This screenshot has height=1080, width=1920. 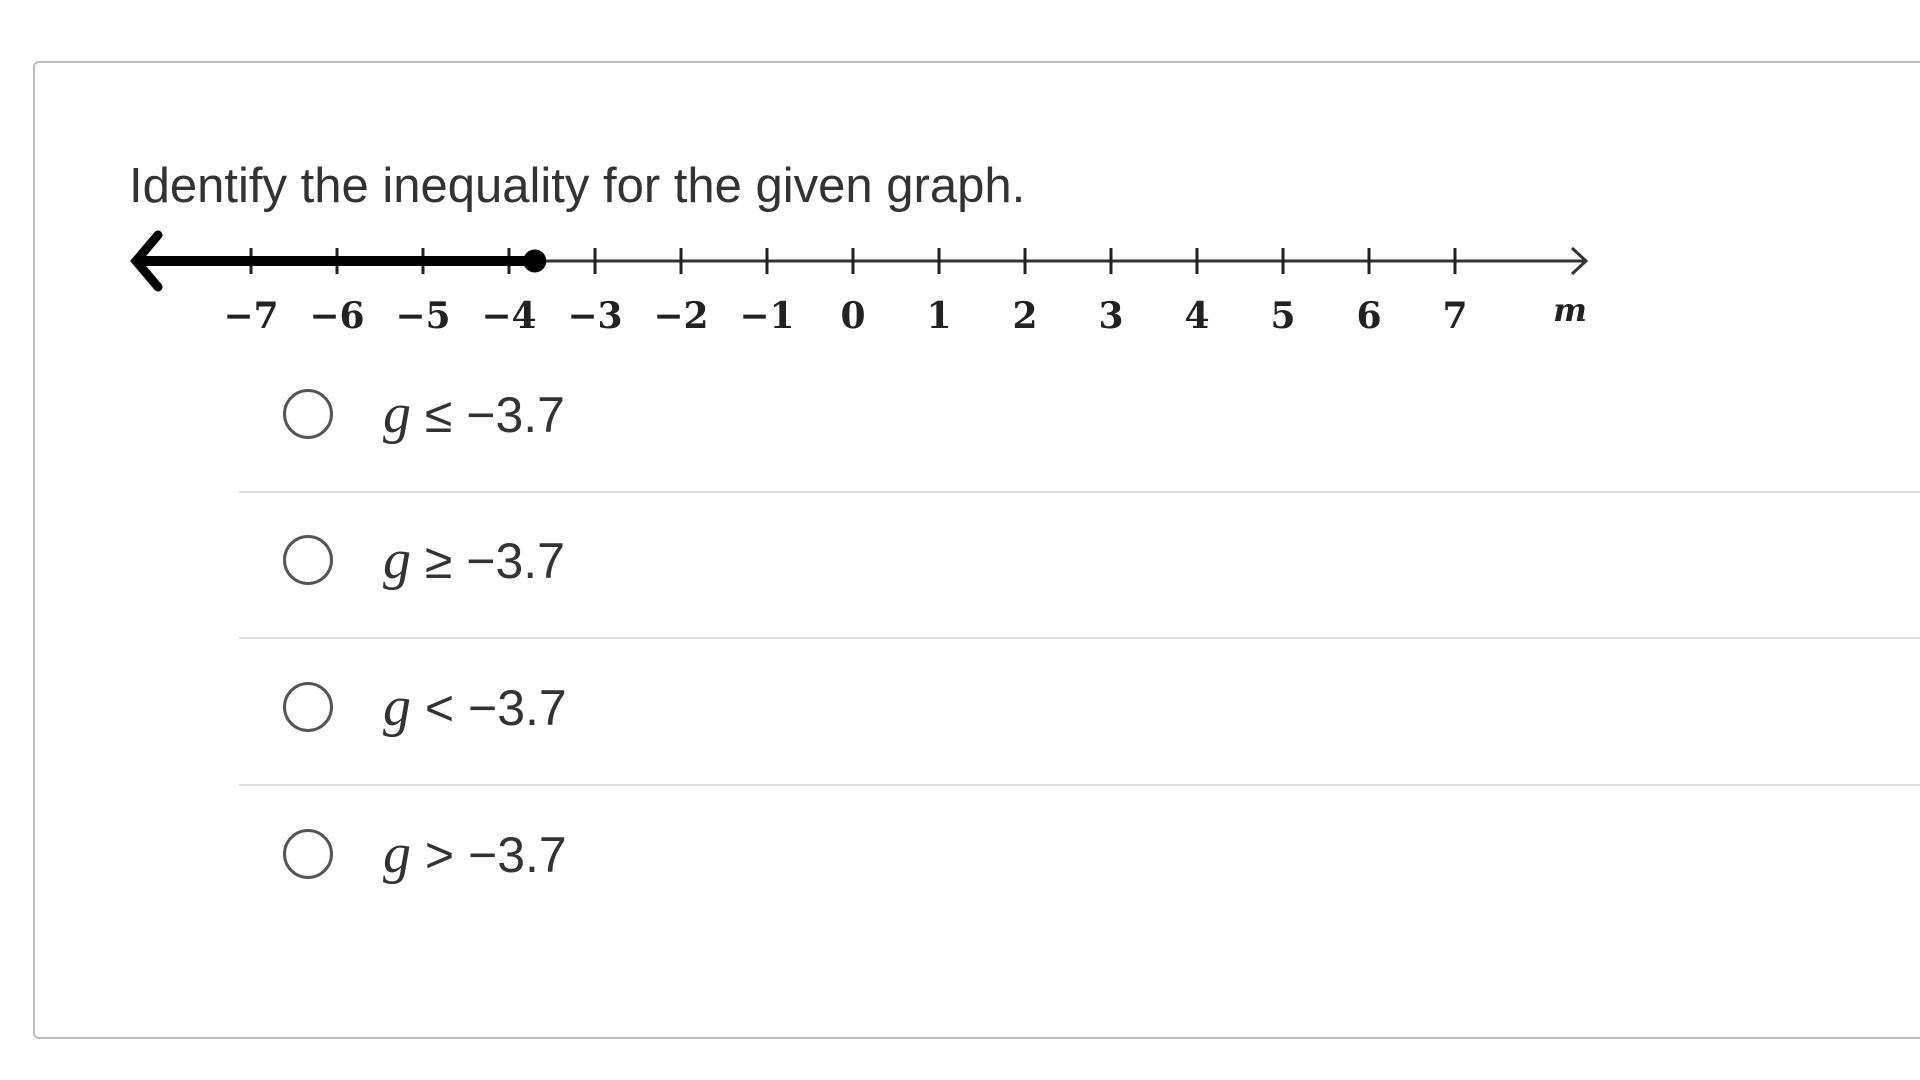 I want to click on answer-option-4: g > −3.7, so click(x=1095, y=854).